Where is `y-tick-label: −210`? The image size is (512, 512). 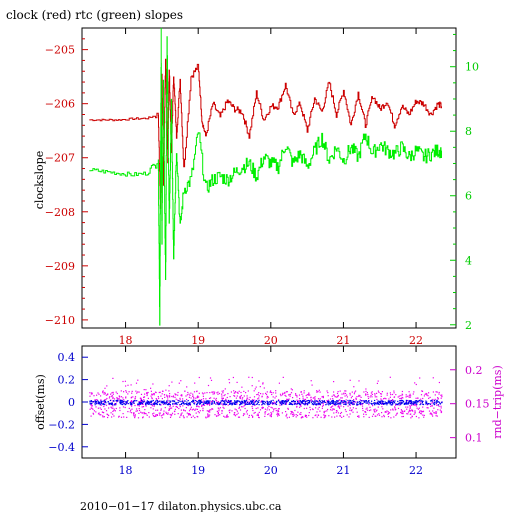
y-tick-label: −210 is located at coordinates (60, 320).